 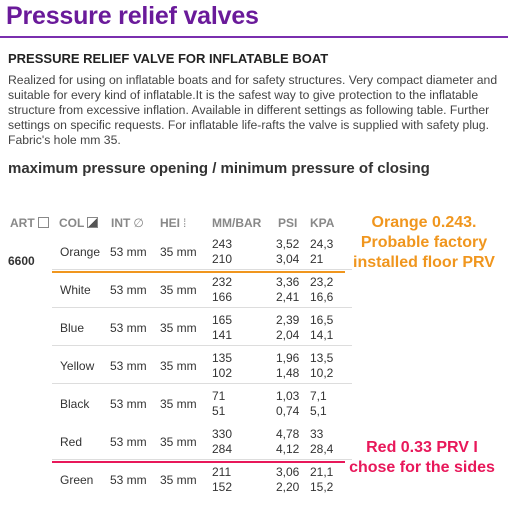 I want to click on cell-mmbar-open: 71, so click(x=219, y=396).